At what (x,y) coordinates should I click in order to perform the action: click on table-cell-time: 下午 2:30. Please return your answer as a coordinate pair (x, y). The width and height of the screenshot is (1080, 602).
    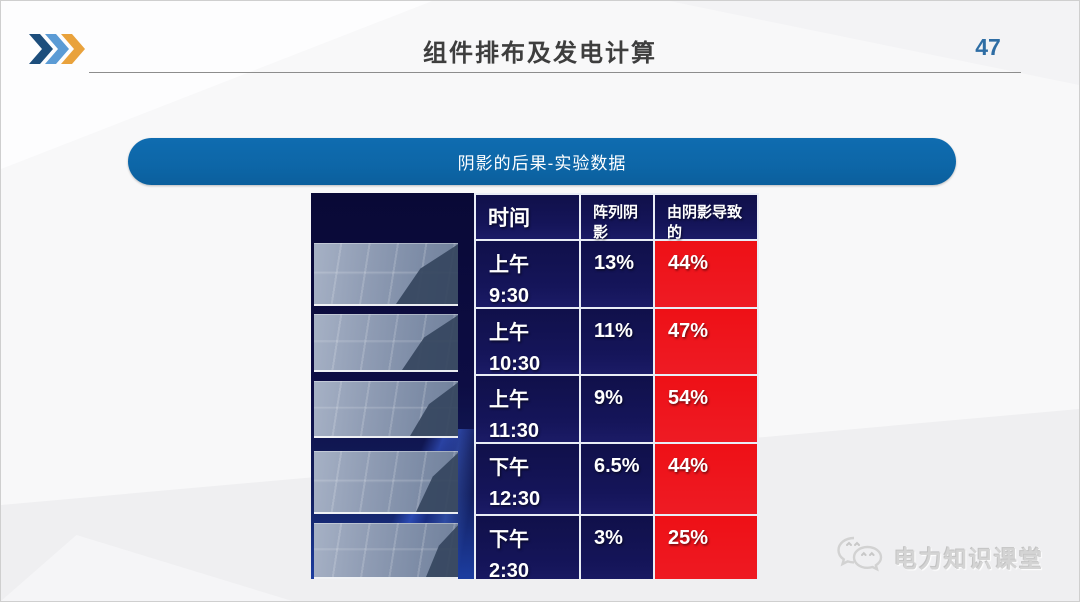
    Looking at the image, I should click on (527, 547).